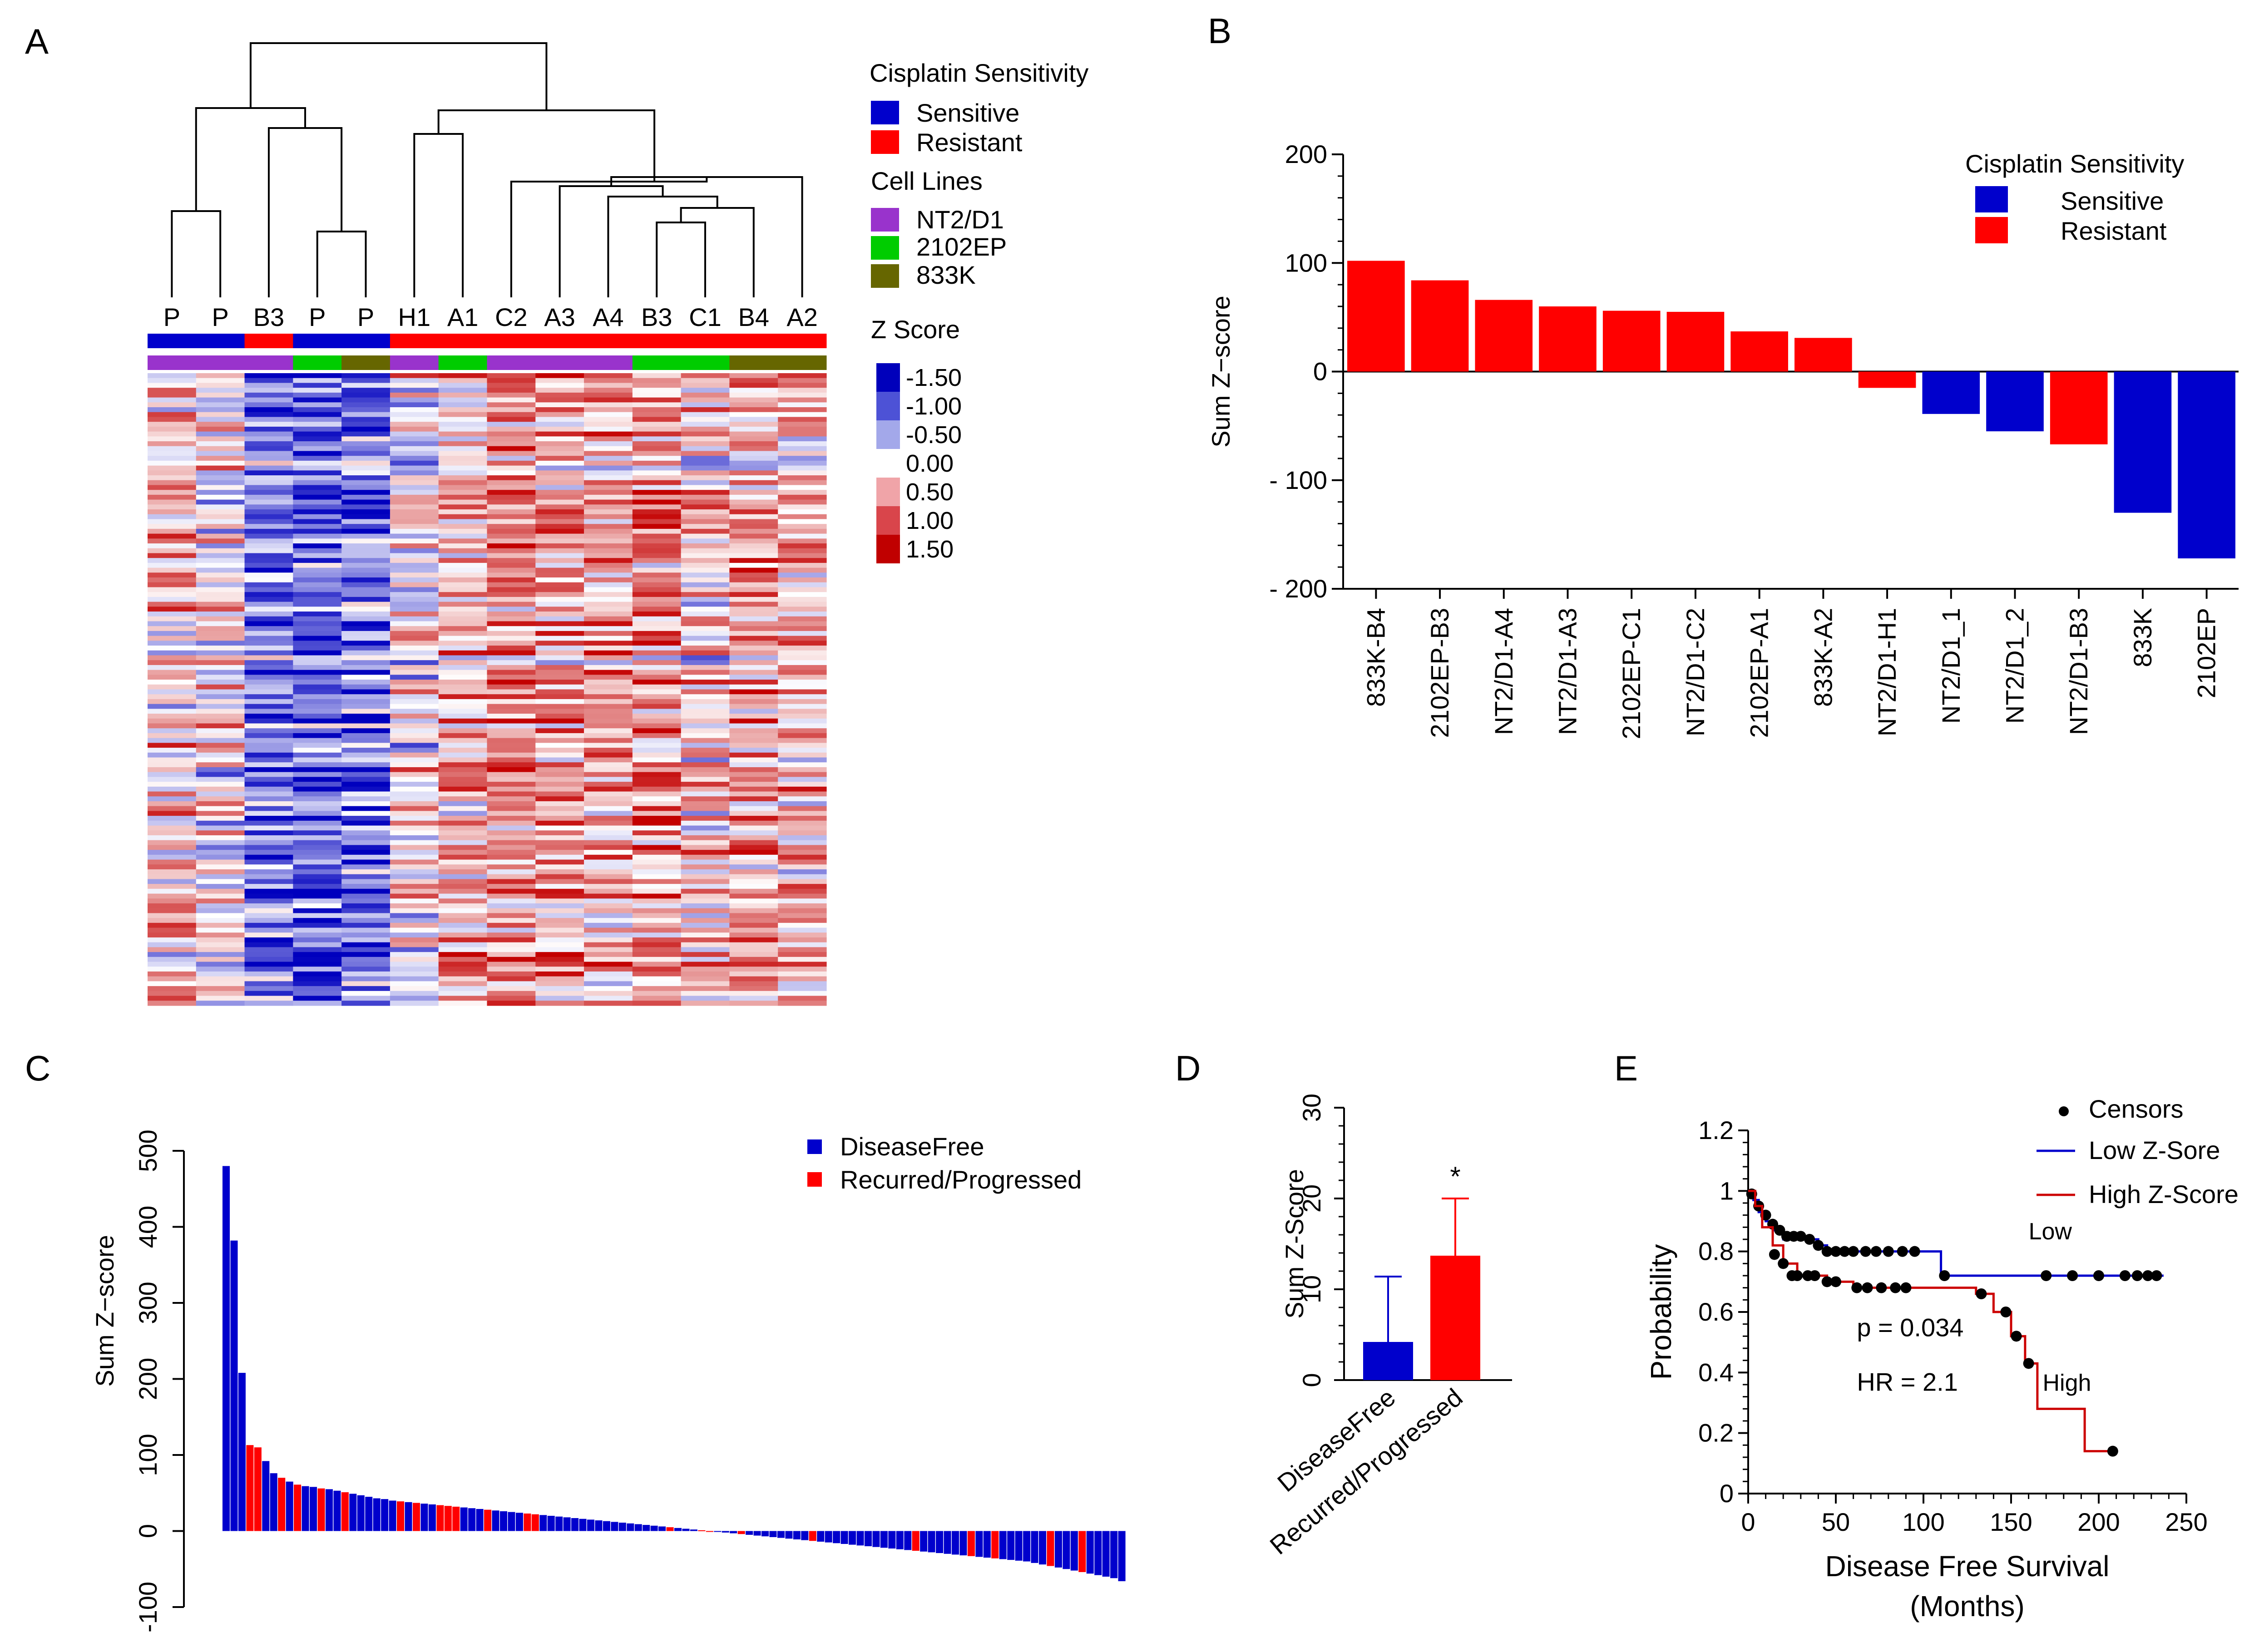 Image resolution: width=2264 pixels, height=1652 pixels. I want to click on y-tick-label: 0, so click(1320, 371).